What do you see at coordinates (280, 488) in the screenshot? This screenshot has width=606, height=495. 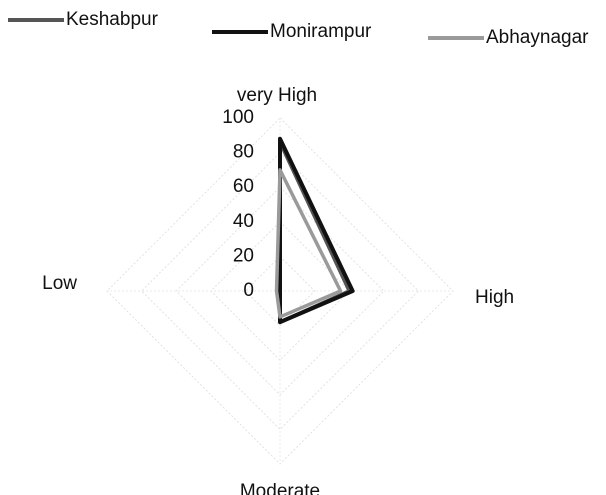 I see `axis-label: Moderate` at bounding box center [280, 488].